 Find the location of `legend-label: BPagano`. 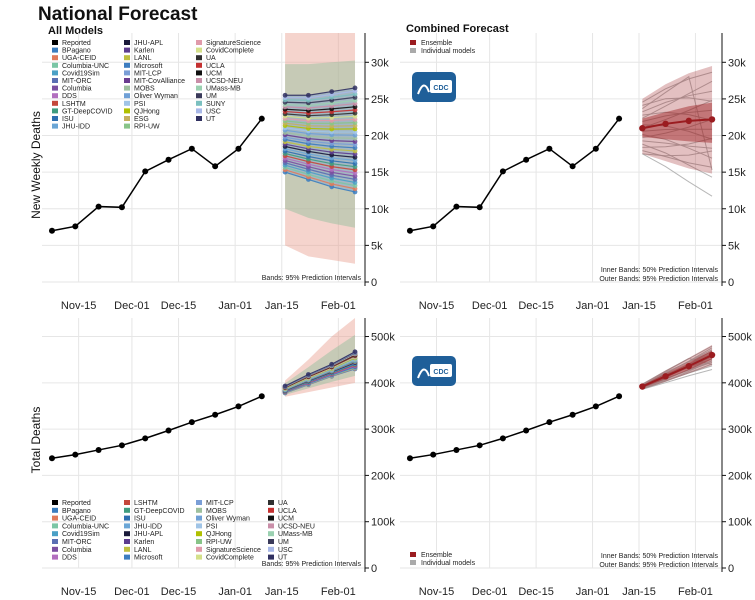

legend-label: BPagano is located at coordinates (76, 51).